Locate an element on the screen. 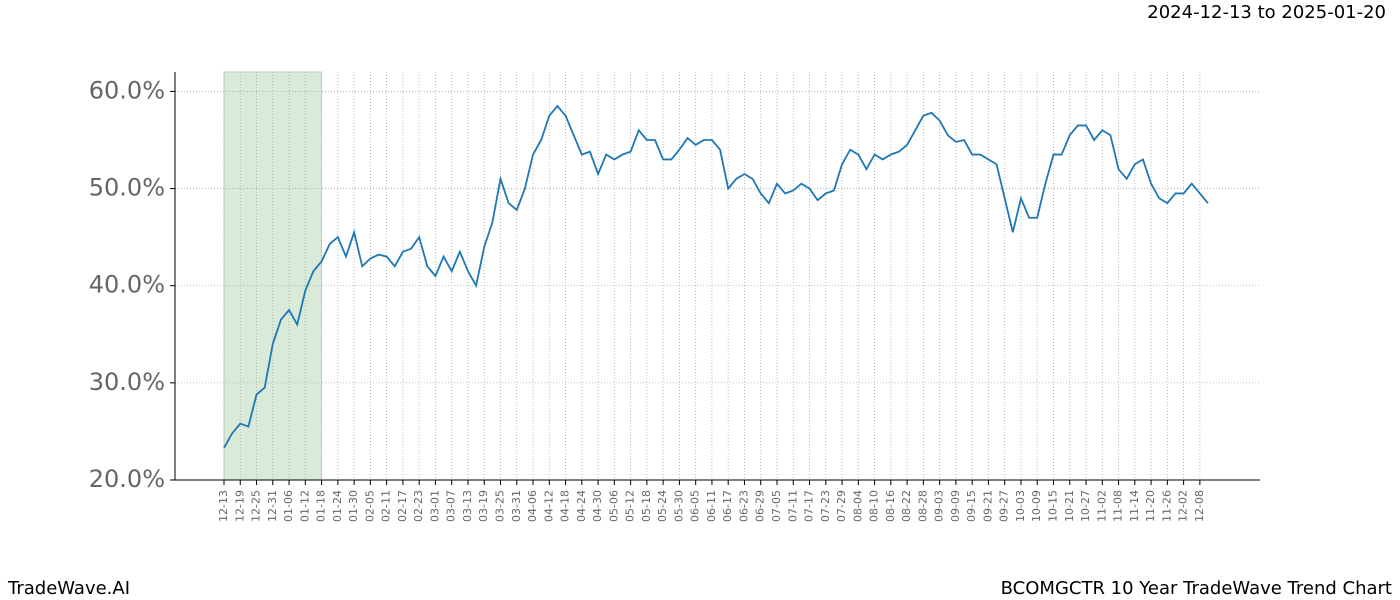 This screenshot has height=600, width=1400. x-tick-label: 12-31 is located at coordinates (272, 506).